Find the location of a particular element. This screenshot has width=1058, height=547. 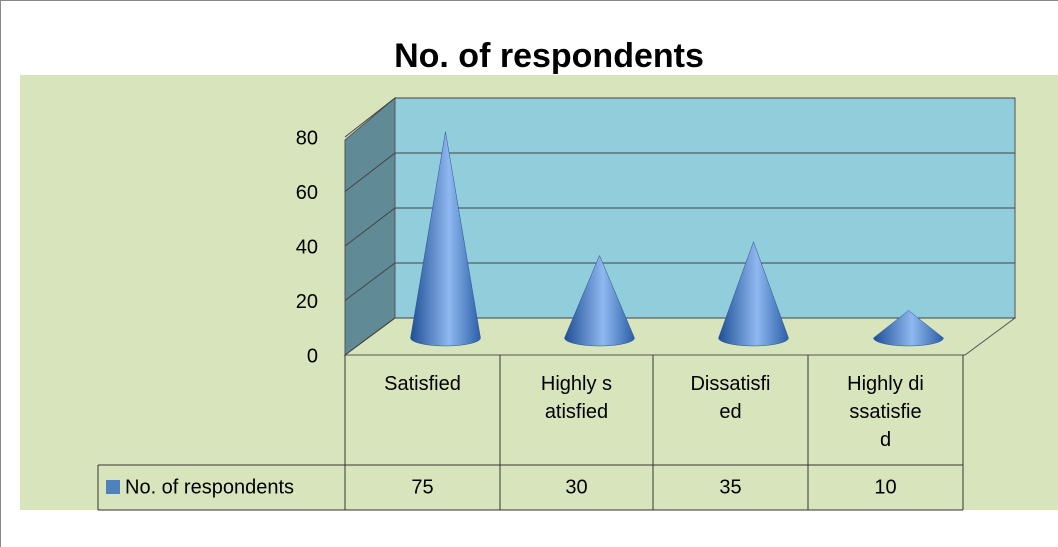

x-tick-label: Satisfied is located at coordinates (422, 384).